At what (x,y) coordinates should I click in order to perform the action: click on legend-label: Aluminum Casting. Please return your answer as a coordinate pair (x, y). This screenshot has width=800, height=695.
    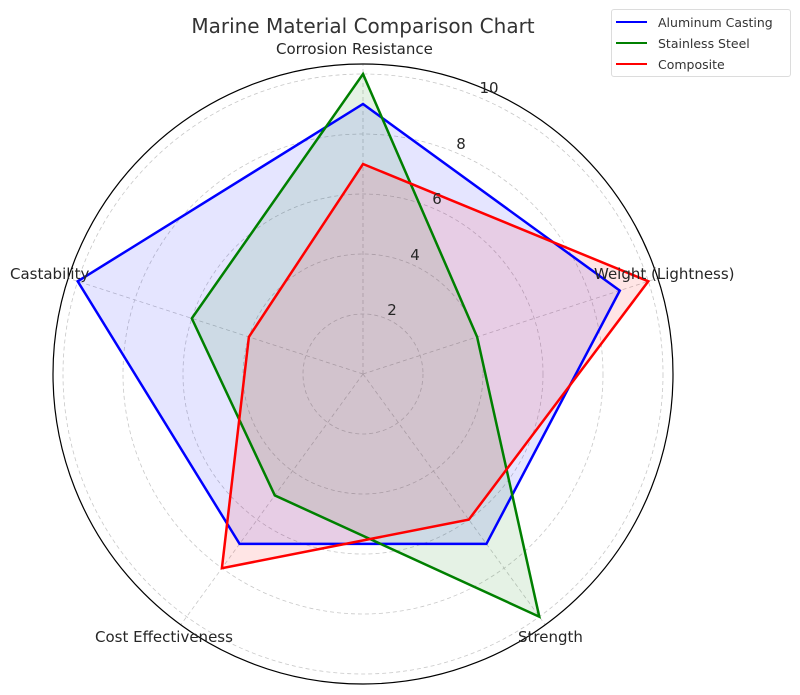
    Looking at the image, I should click on (715, 22).